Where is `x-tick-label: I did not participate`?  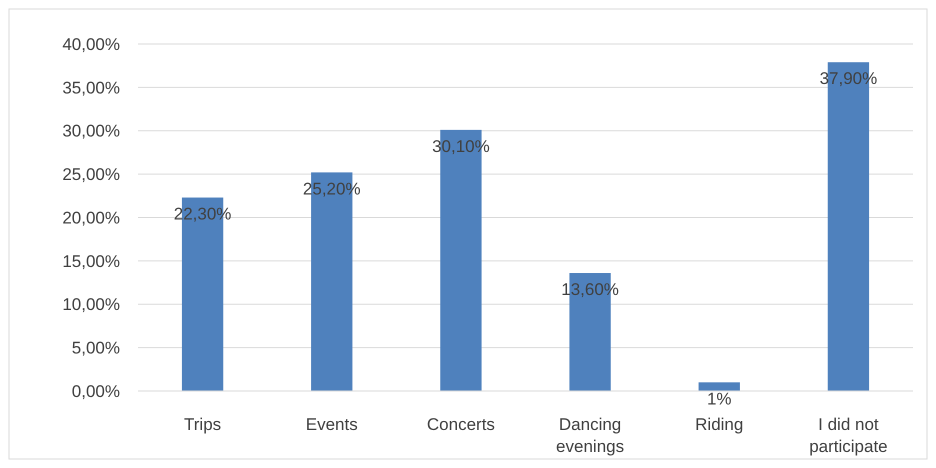 x-tick-label: I did not participate is located at coordinates (848, 435).